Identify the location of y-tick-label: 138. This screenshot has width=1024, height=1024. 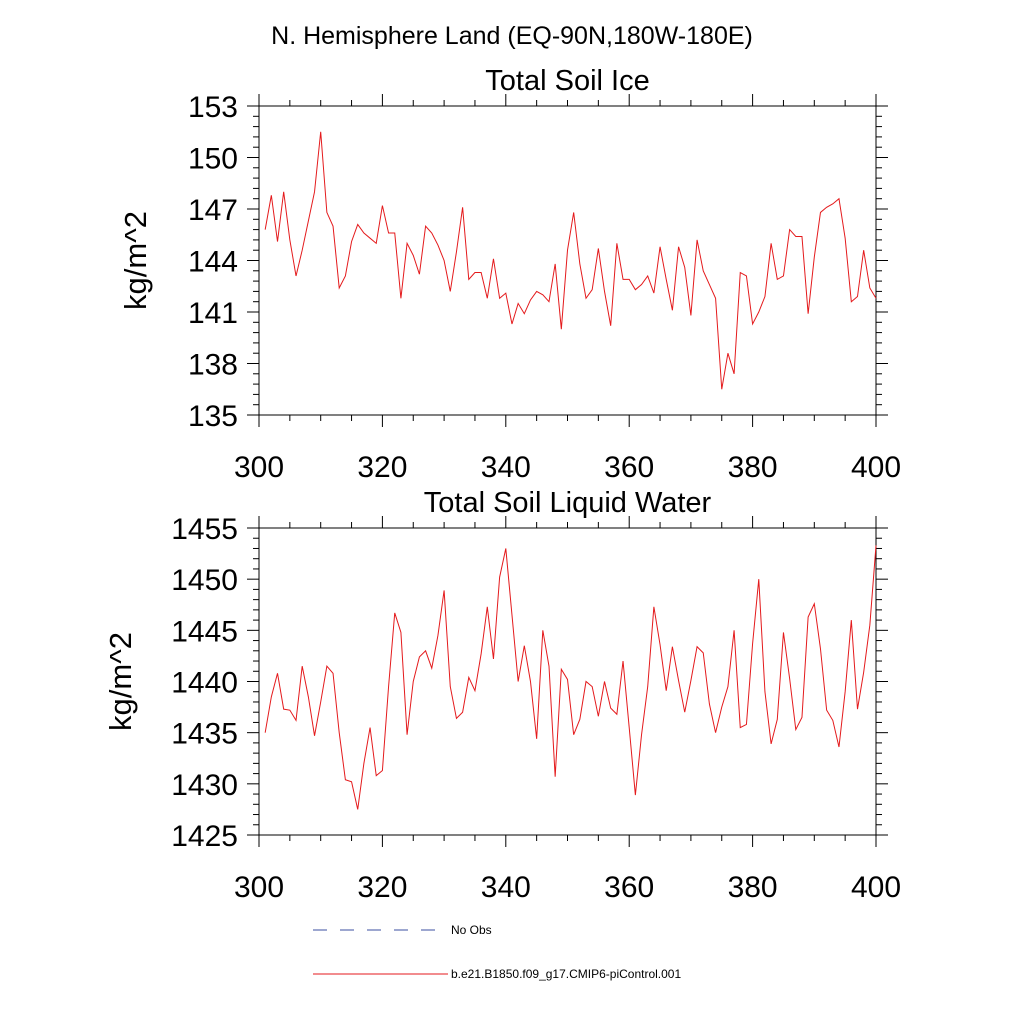
(213, 365).